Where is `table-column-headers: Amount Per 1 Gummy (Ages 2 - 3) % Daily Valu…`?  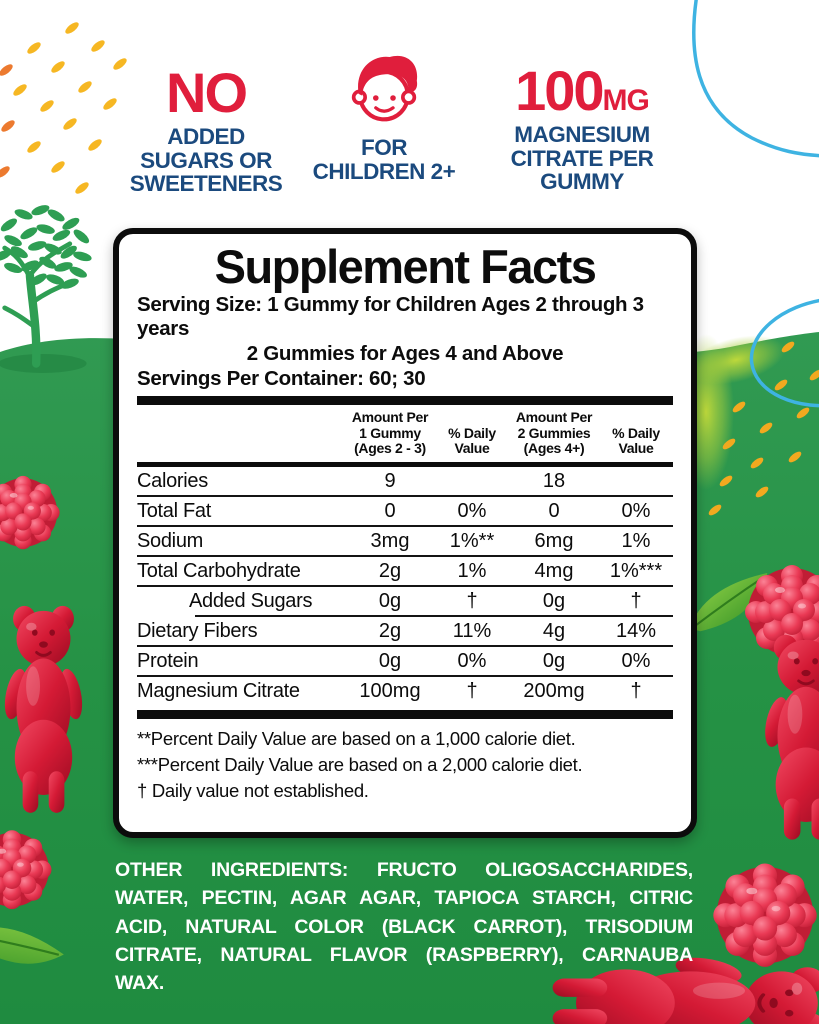 table-column-headers: Amount Per 1 Gummy (Ages 2 - 3) % Daily Valu… is located at coordinates (405, 433).